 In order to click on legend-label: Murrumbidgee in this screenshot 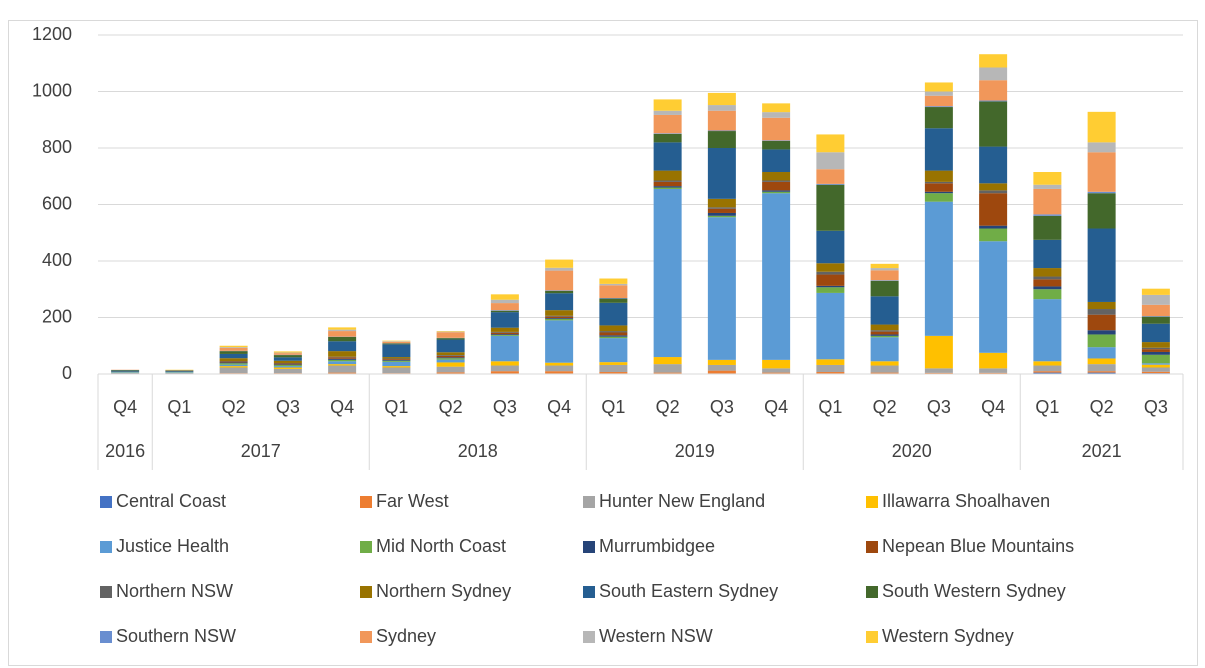, I will do `click(657, 546)`.